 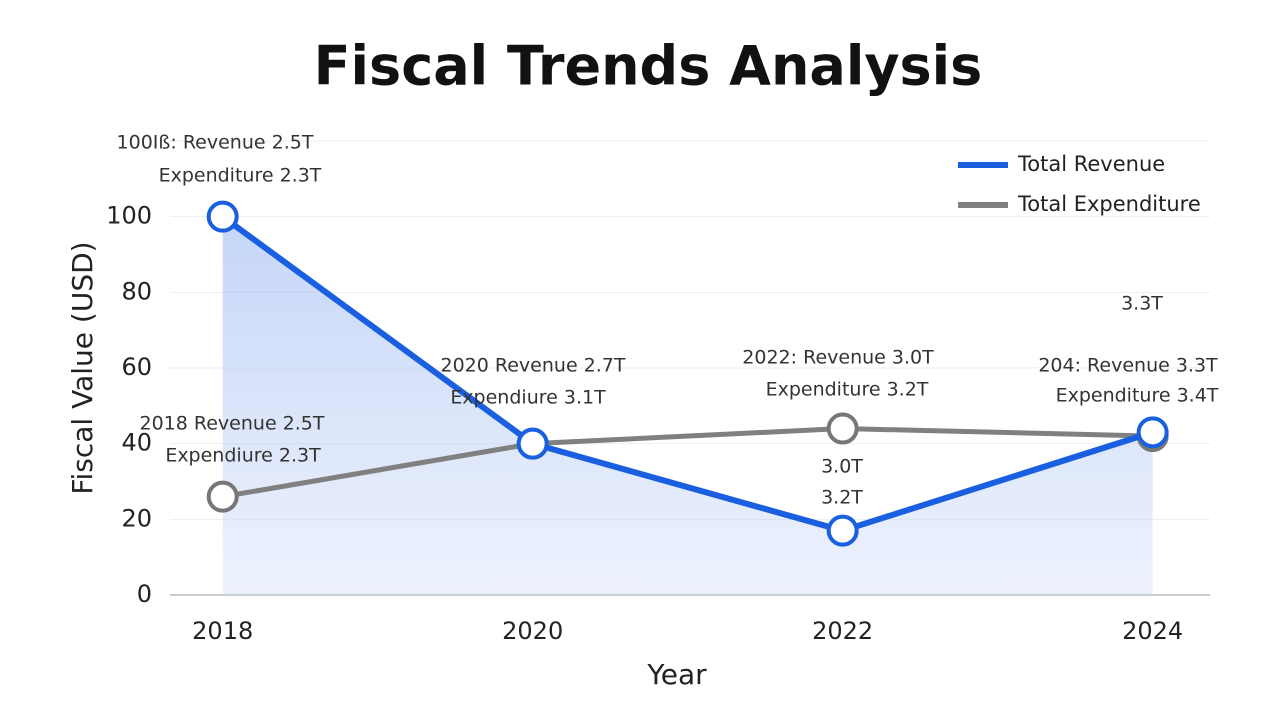 I want to click on annotation: Expenditure 2.3T, so click(x=240, y=176).